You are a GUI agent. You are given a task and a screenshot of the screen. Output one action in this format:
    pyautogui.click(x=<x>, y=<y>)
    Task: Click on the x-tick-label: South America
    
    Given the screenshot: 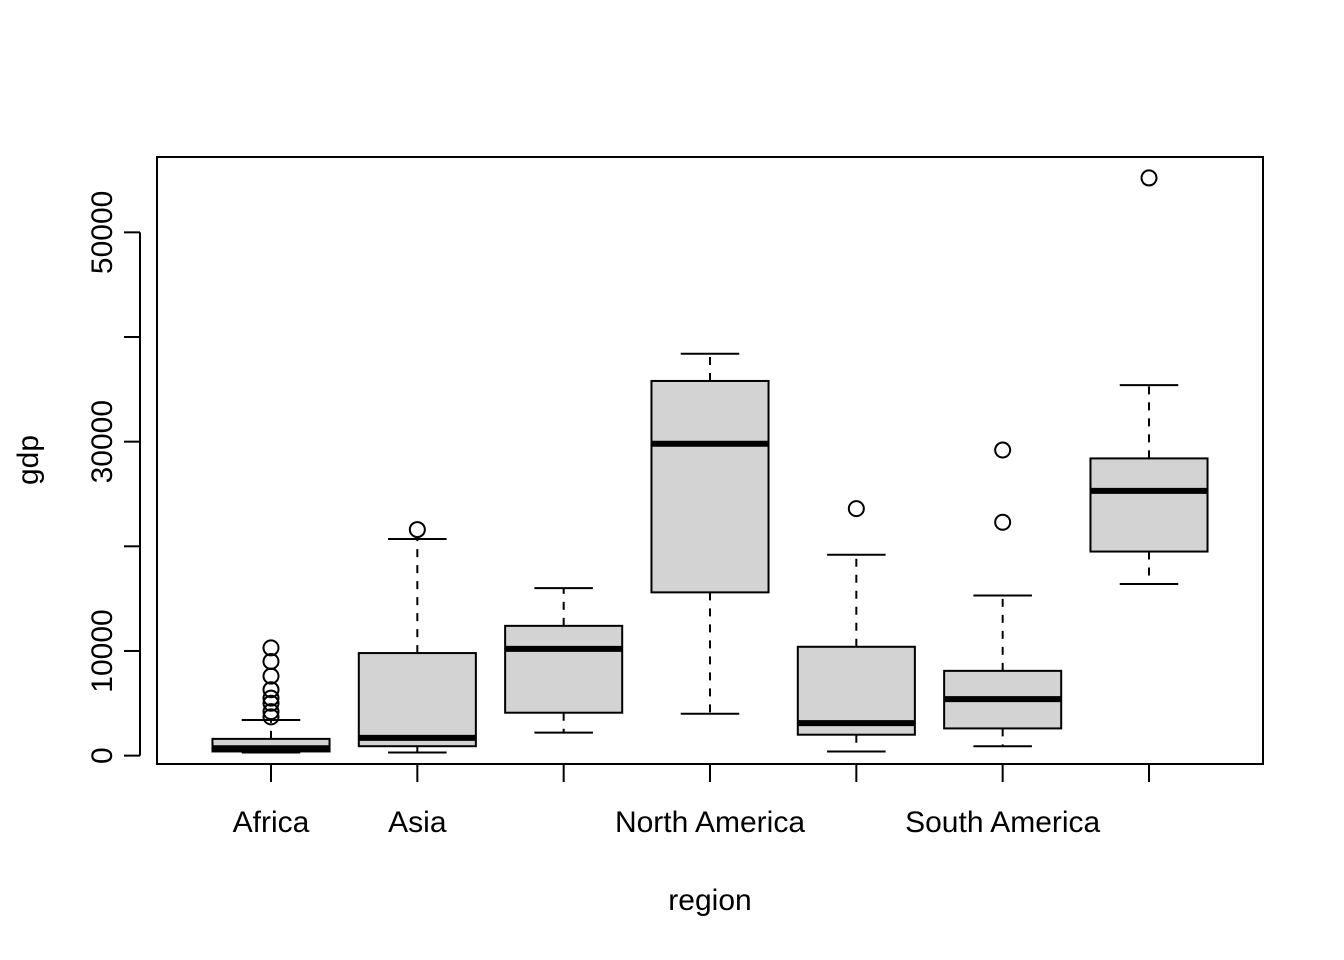 What is the action you would take?
    pyautogui.click(x=1002, y=822)
    